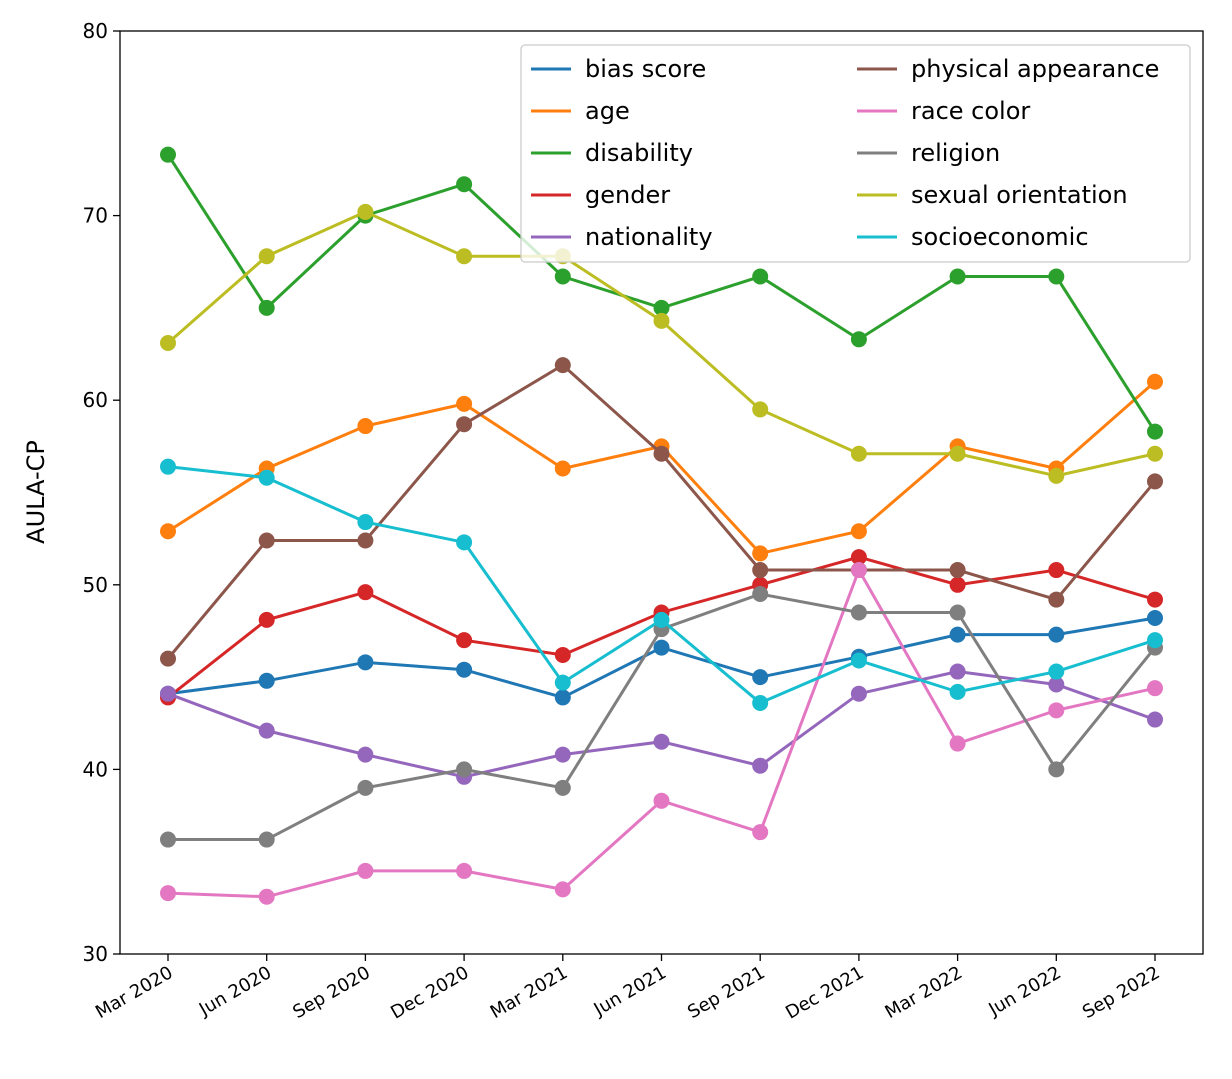  I want to click on legend-label: physical appearance, so click(1035, 69).